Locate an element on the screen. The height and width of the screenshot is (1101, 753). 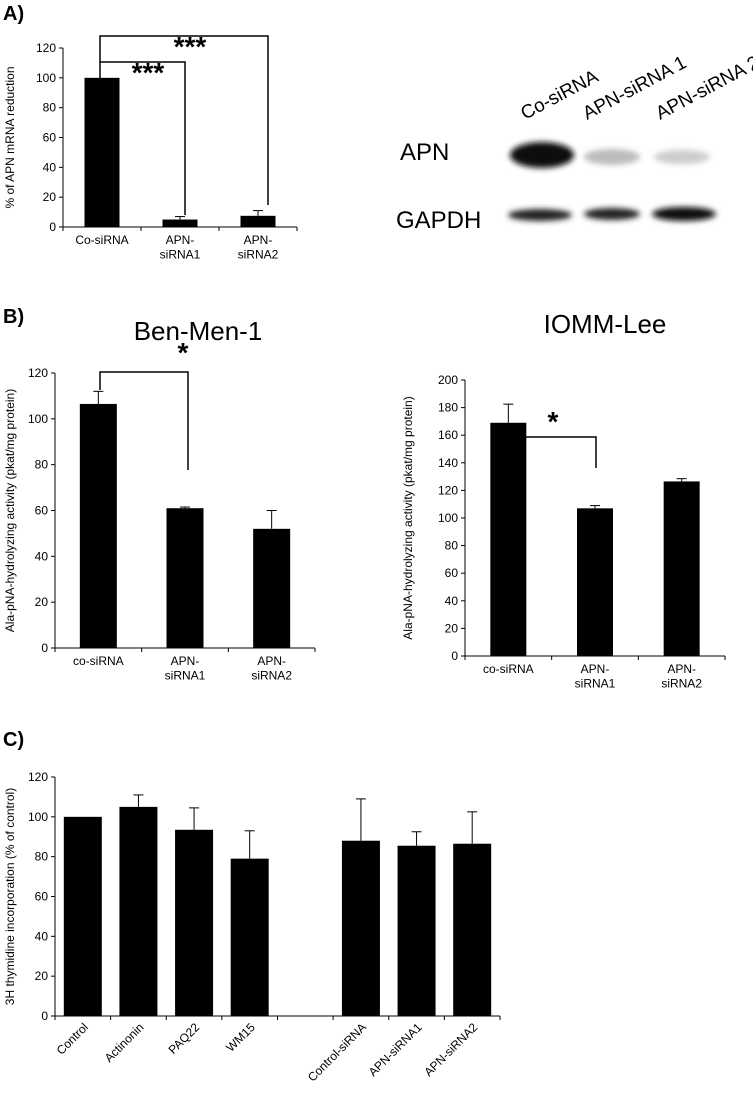
x-tick-label: Co-siRNA is located at coordinates (101, 240).